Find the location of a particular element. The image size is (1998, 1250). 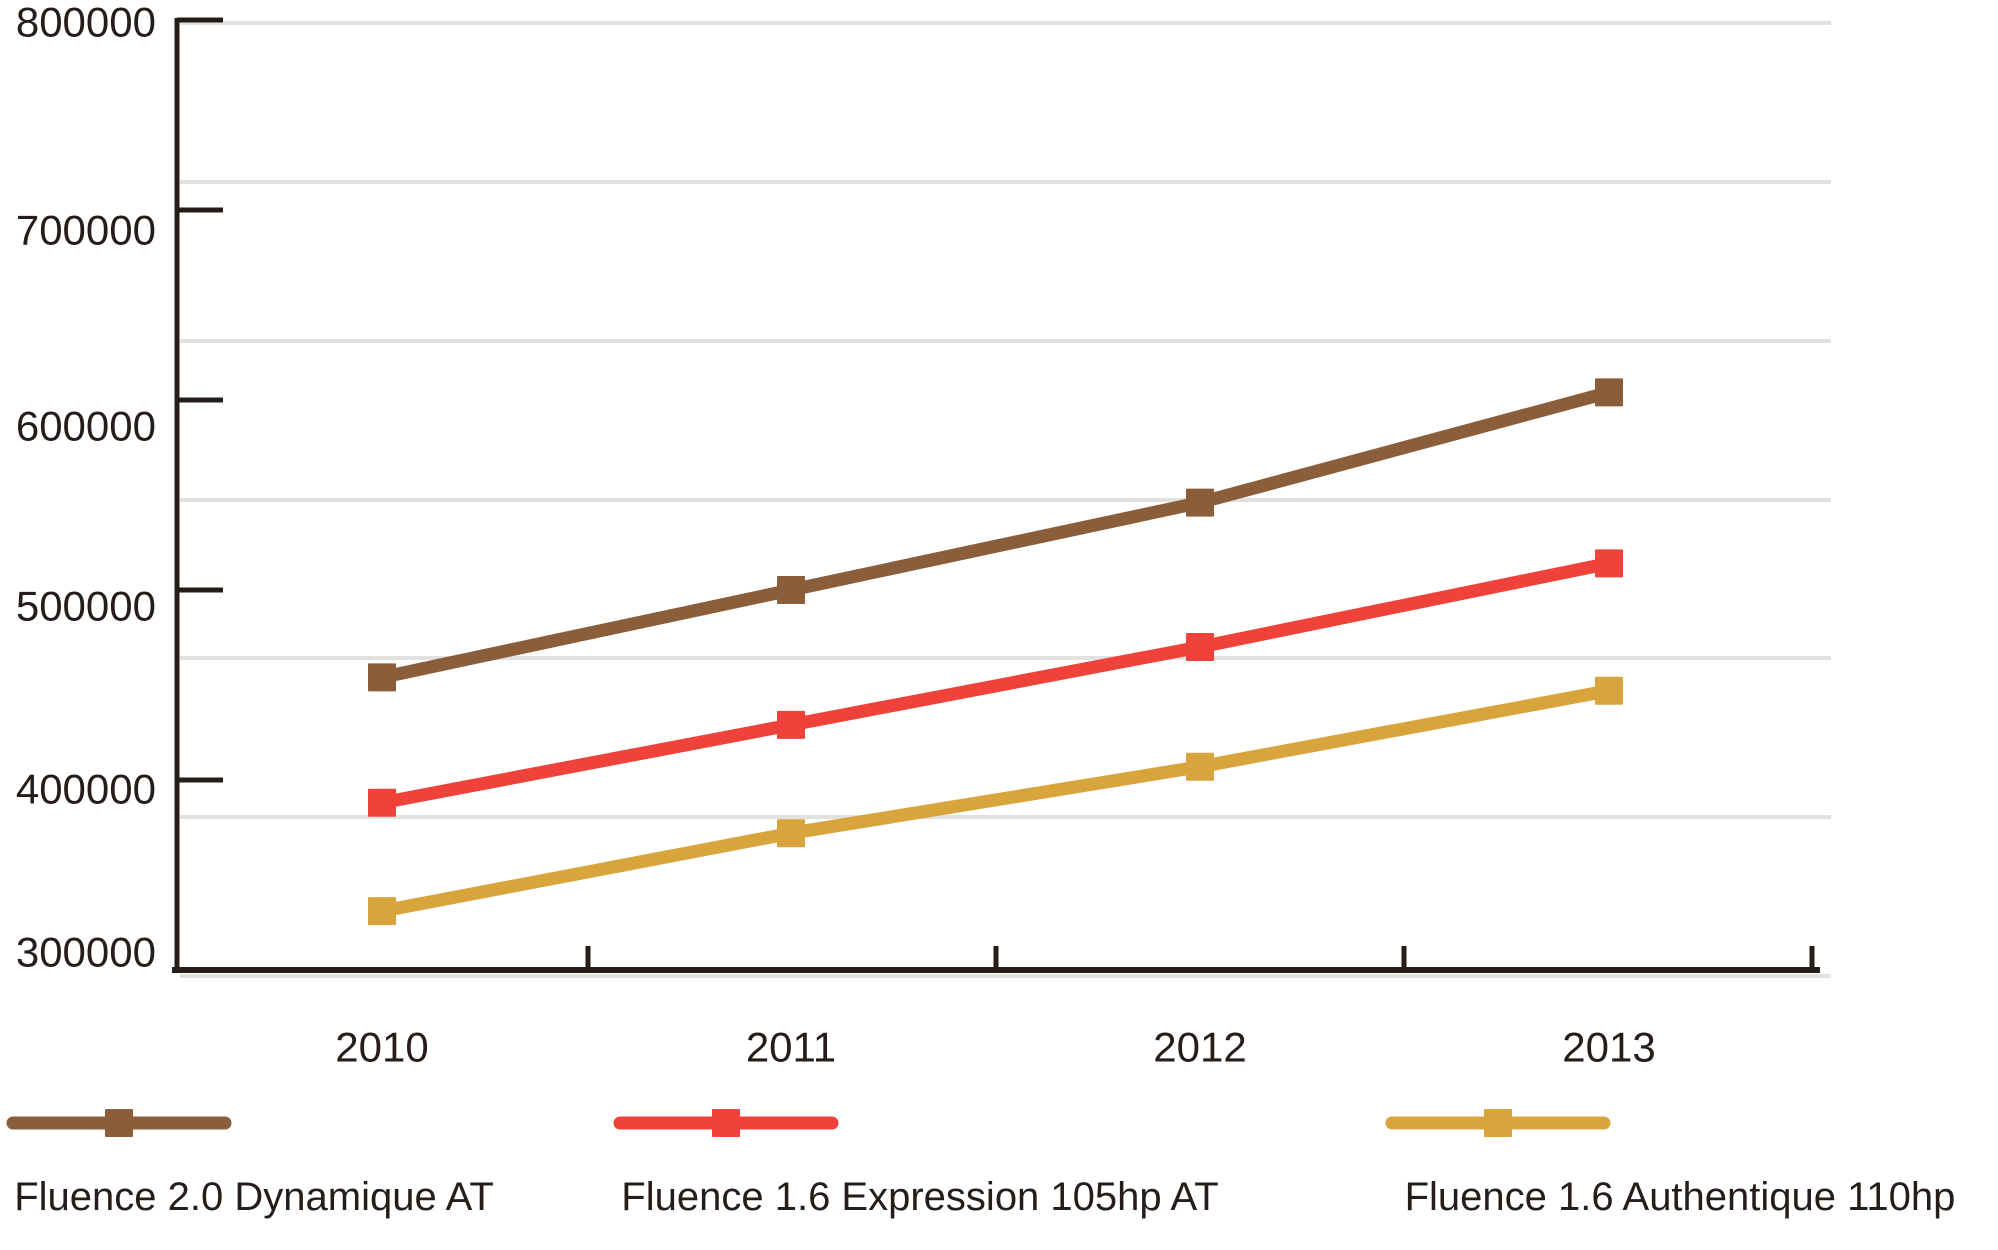

legend-item: Fluence 1.6 Authentique 110hp is located at coordinates (1670, 1164).